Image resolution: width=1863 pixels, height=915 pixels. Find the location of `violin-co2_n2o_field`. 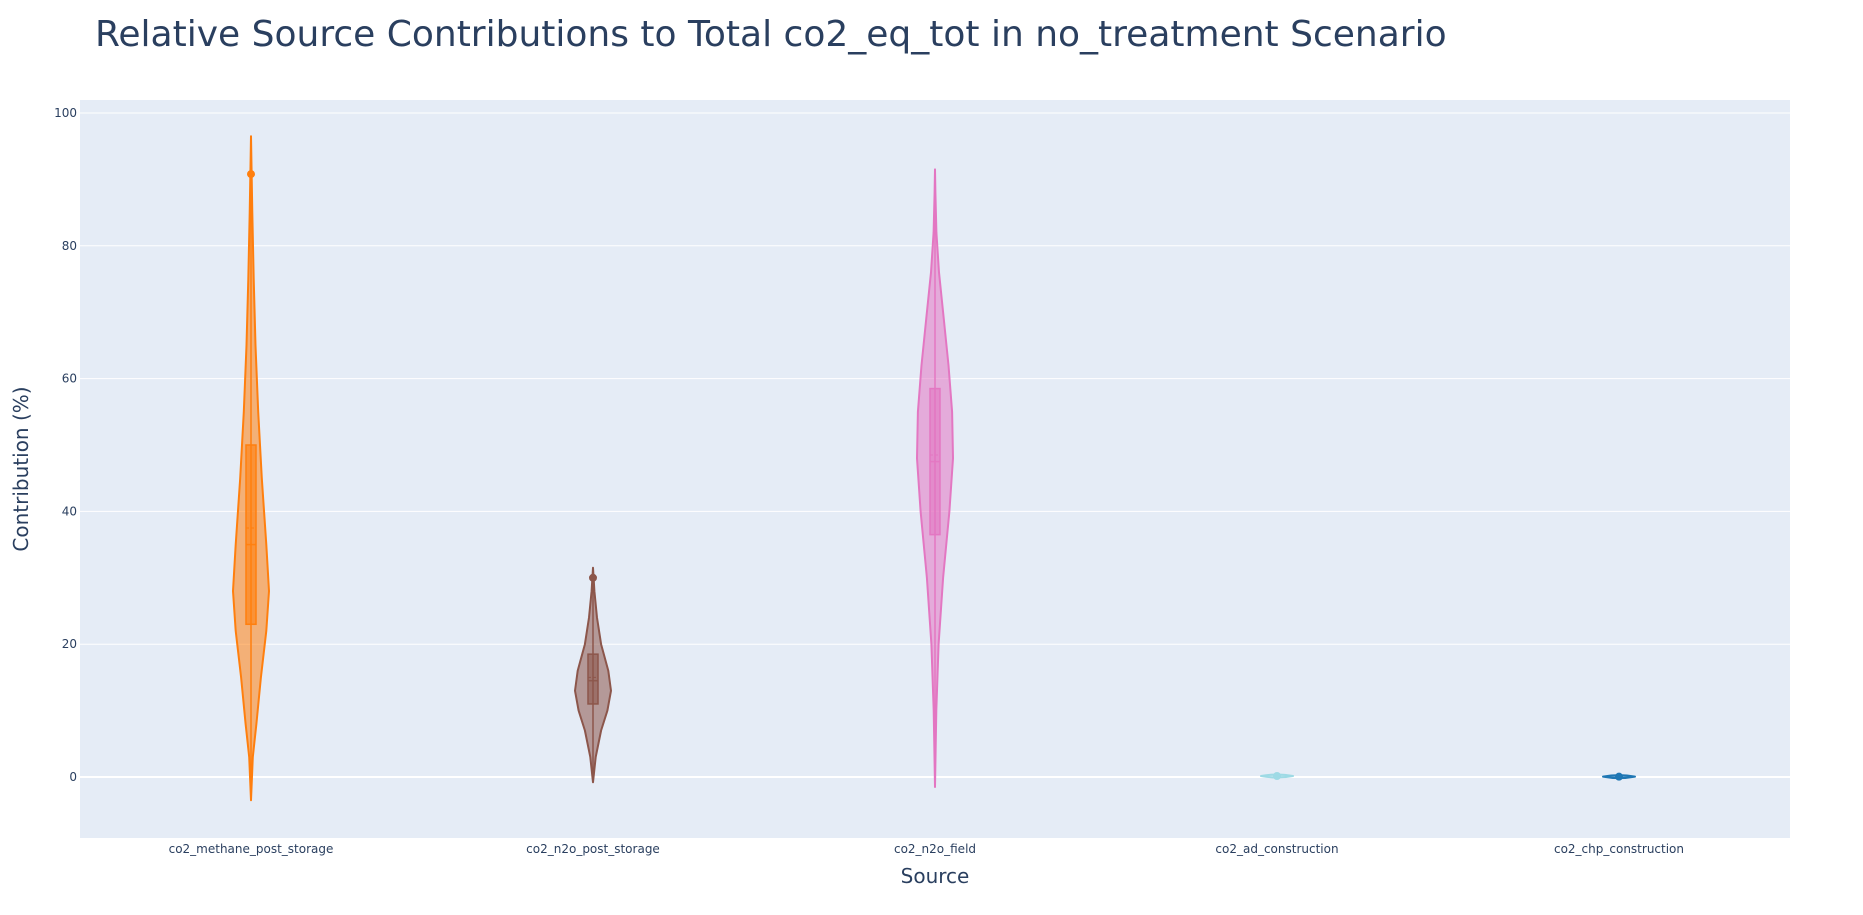

violin-co2_n2o_field is located at coordinates (935, 478).